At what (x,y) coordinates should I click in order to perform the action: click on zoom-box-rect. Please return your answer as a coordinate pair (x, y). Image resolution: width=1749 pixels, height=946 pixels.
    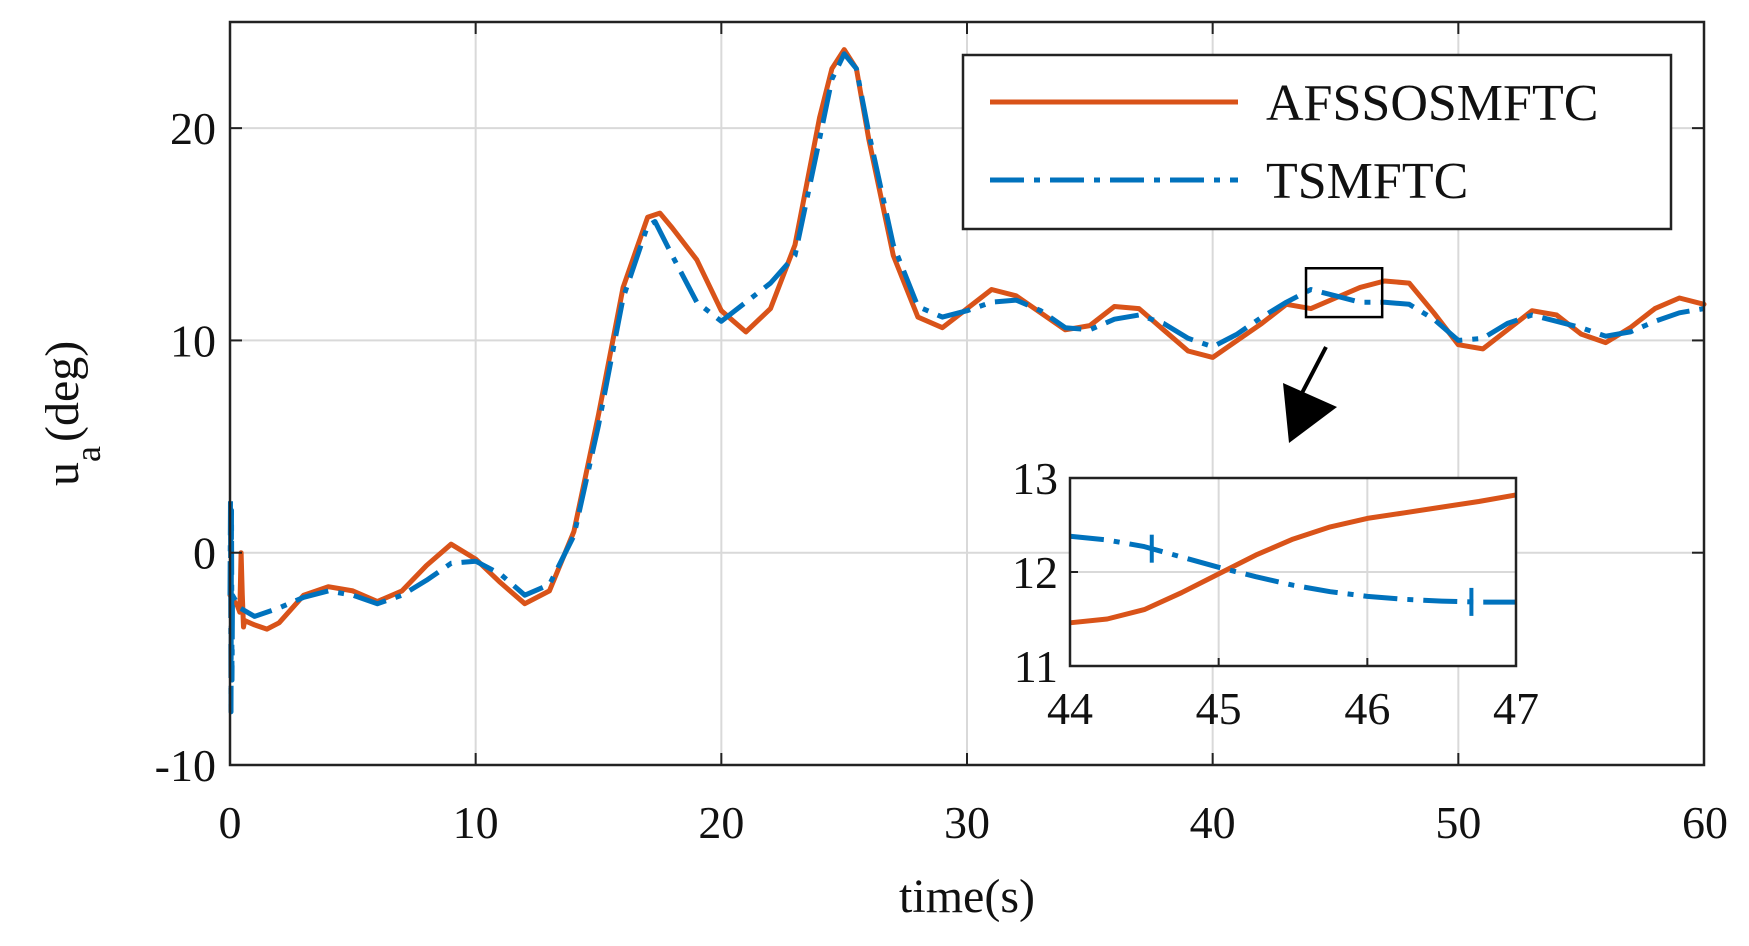
    Looking at the image, I should click on (1344, 293).